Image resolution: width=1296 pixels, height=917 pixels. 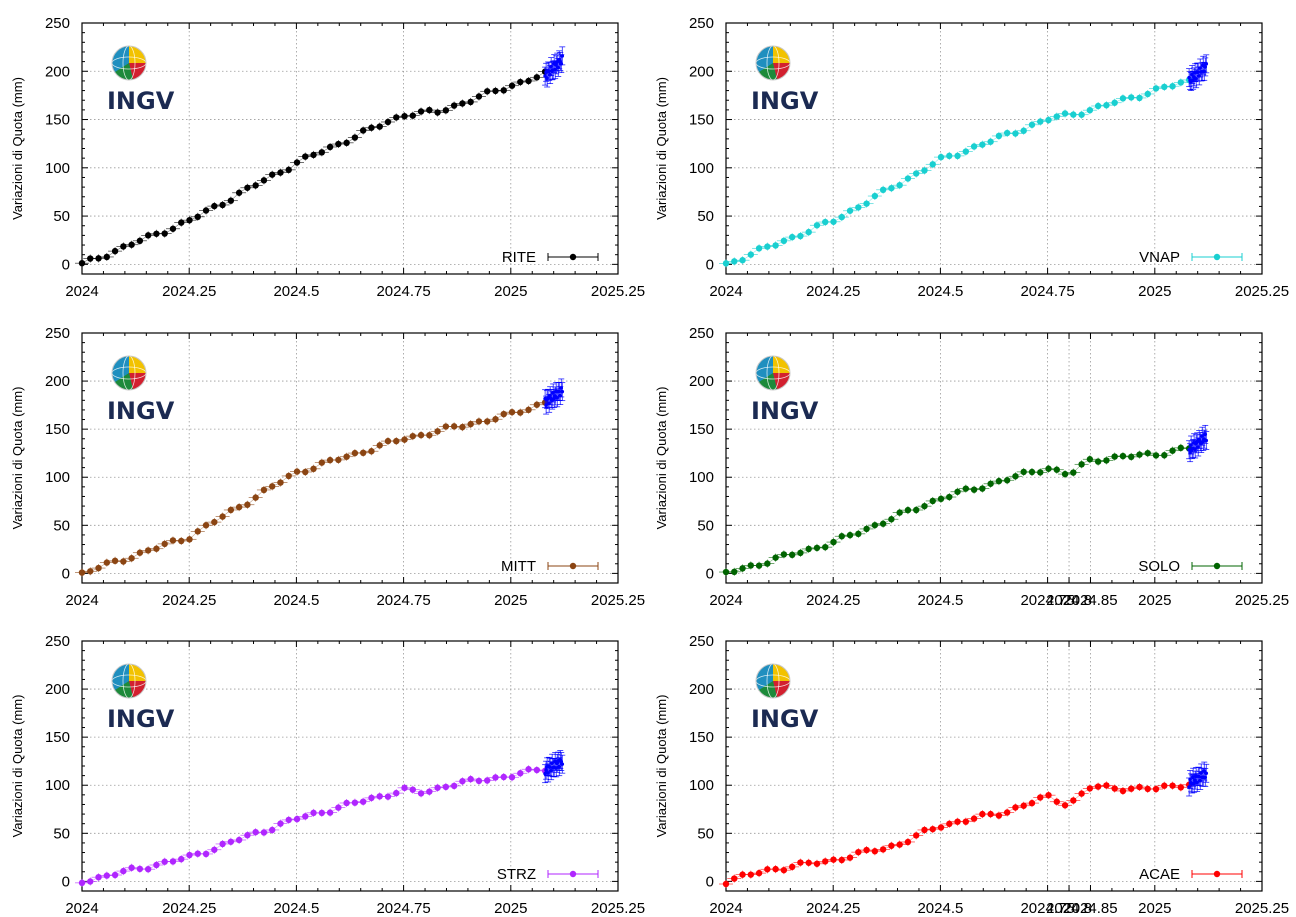 I want to click on recent-series-mitt, so click(x=554, y=396).